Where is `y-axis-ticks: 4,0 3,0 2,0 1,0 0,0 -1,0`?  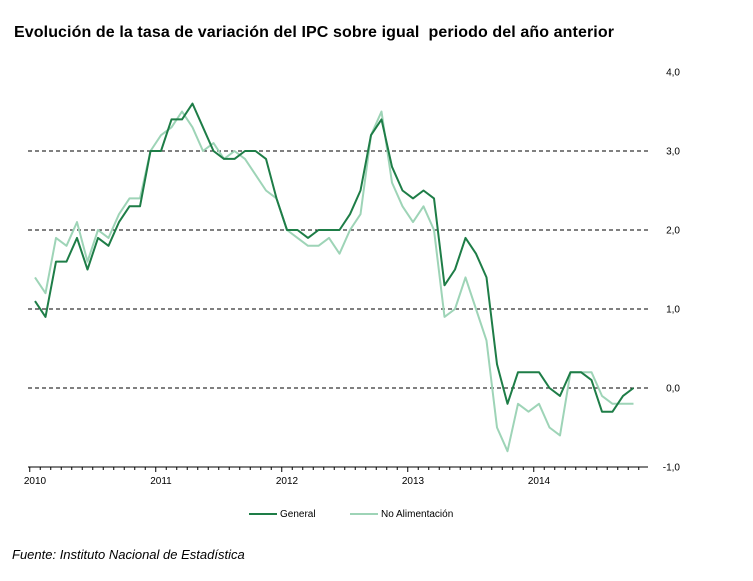 y-axis-ticks: 4,0 3,0 2,0 1,0 0,0 -1,0 is located at coordinates (672, 271).